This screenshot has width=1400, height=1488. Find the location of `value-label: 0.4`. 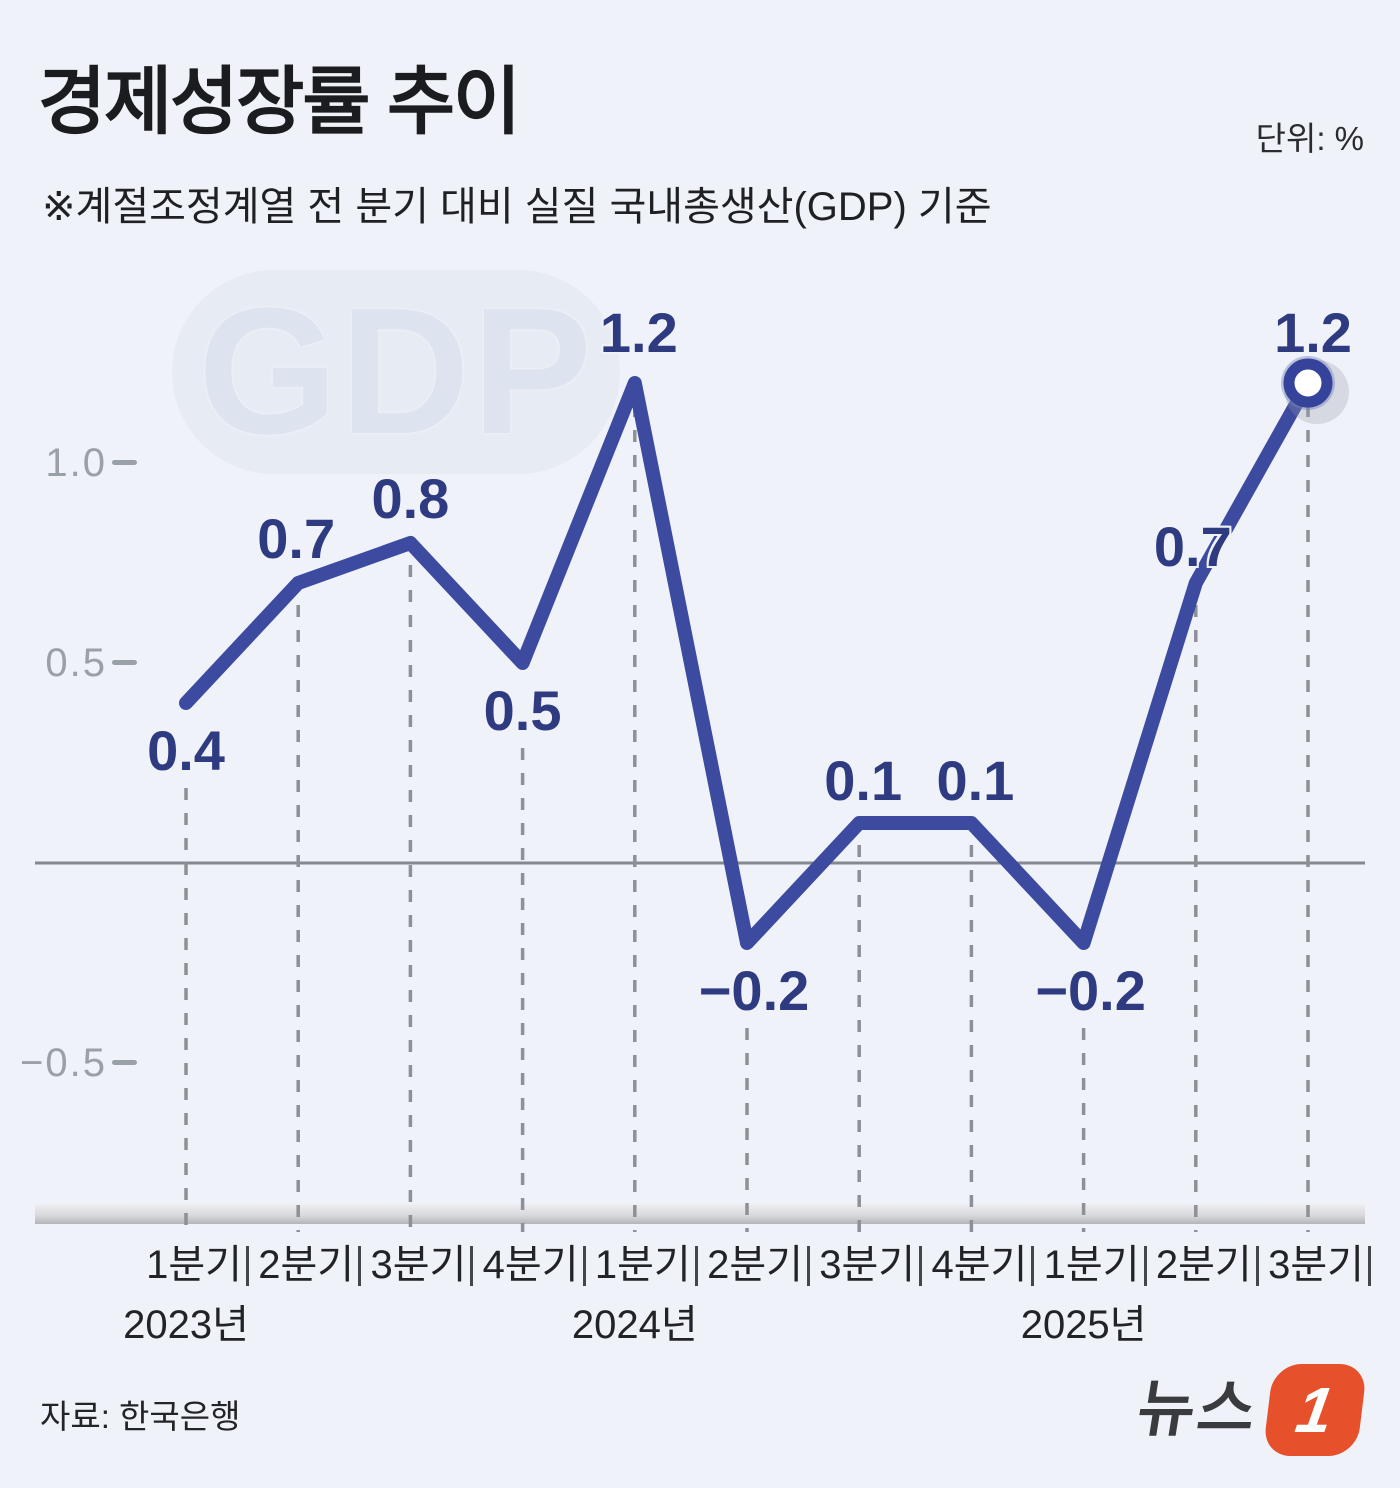

value-label: 0.4 is located at coordinates (186, 750).